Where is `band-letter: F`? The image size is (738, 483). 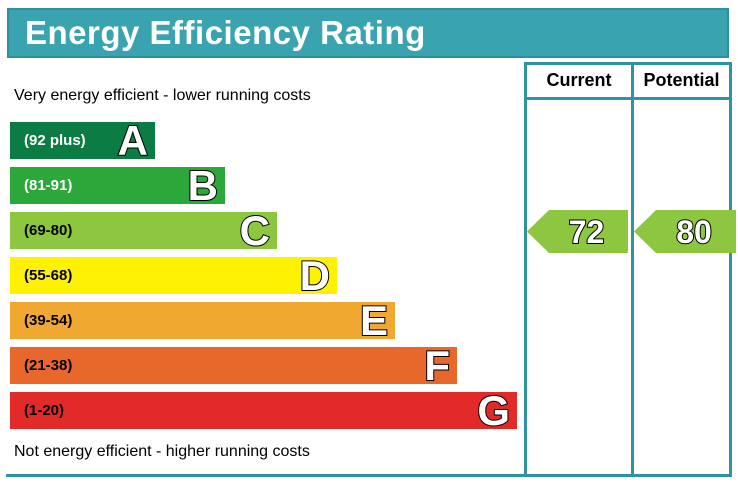
band-letter: F is located at coordinates (437, 365).